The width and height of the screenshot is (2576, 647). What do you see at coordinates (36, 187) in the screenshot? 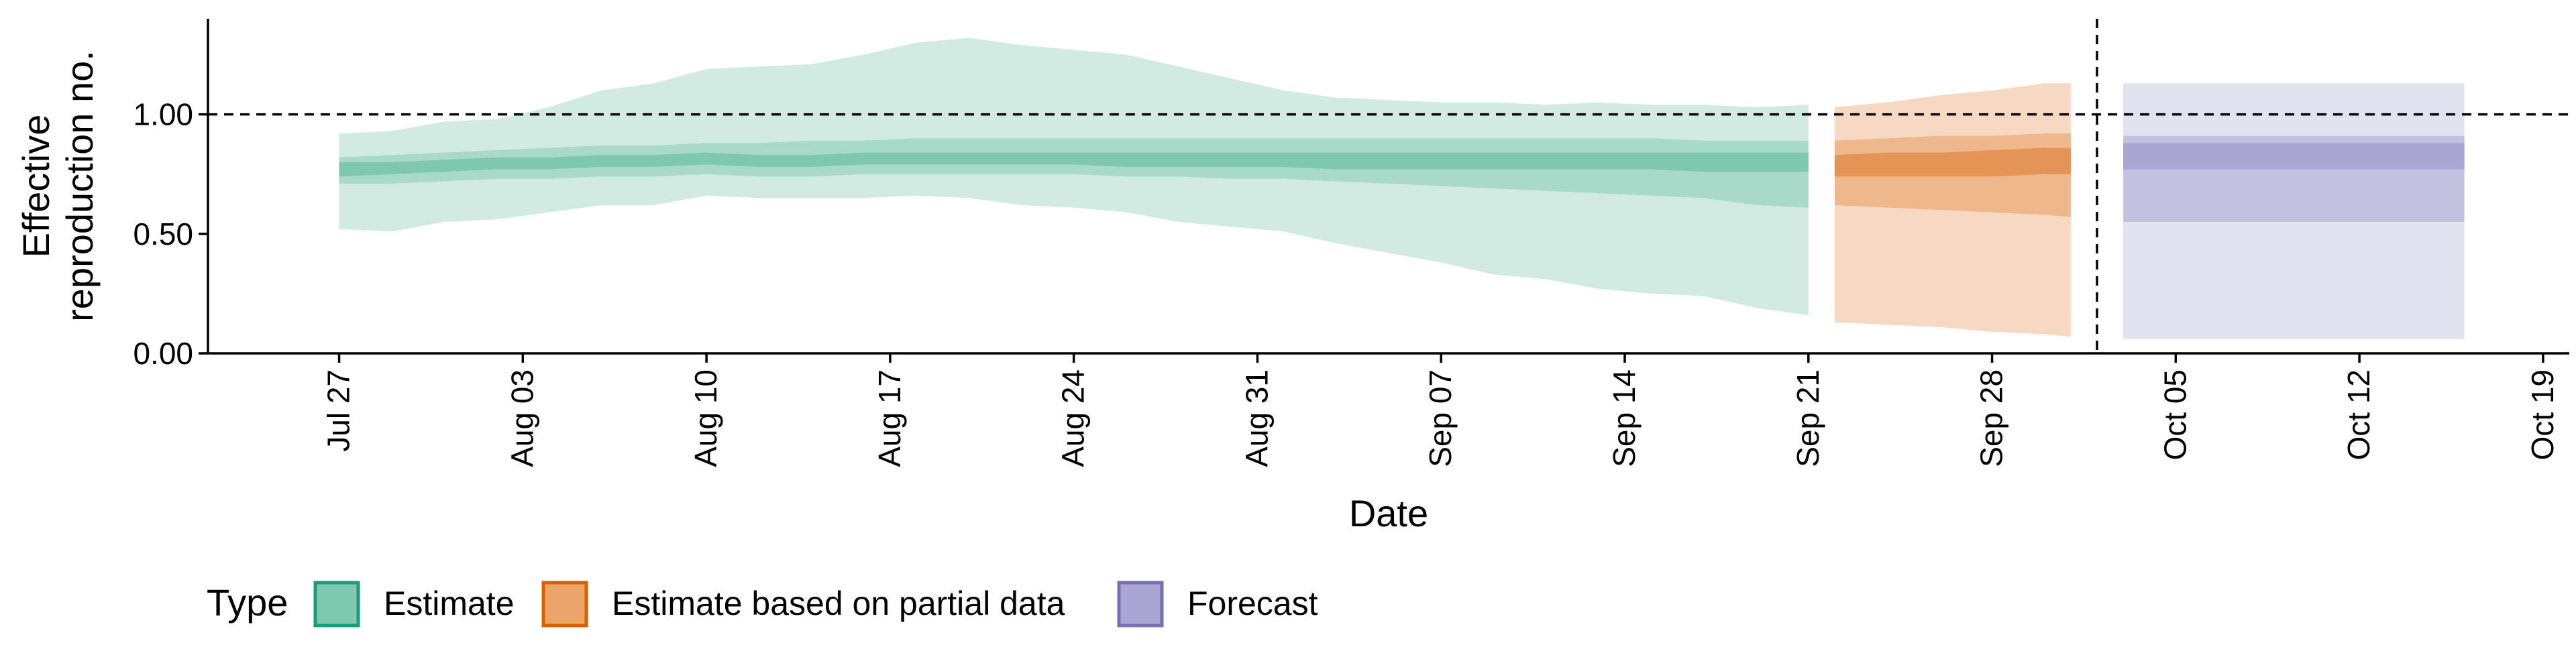
I see `y-axis-title-line-1: Effective` at bounding box center [36, 187].